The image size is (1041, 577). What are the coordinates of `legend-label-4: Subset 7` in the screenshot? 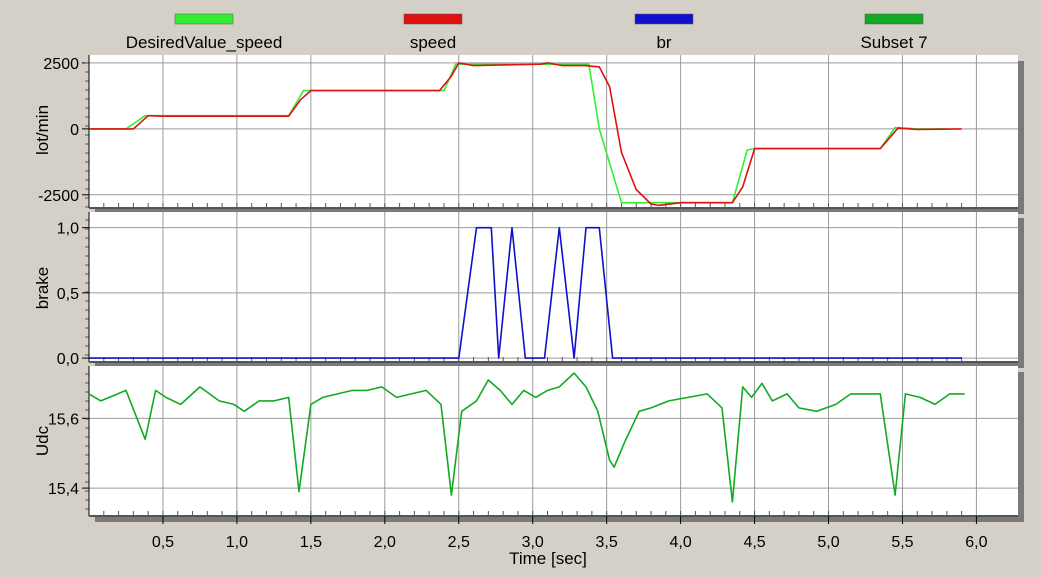 It's located at (893, 42).